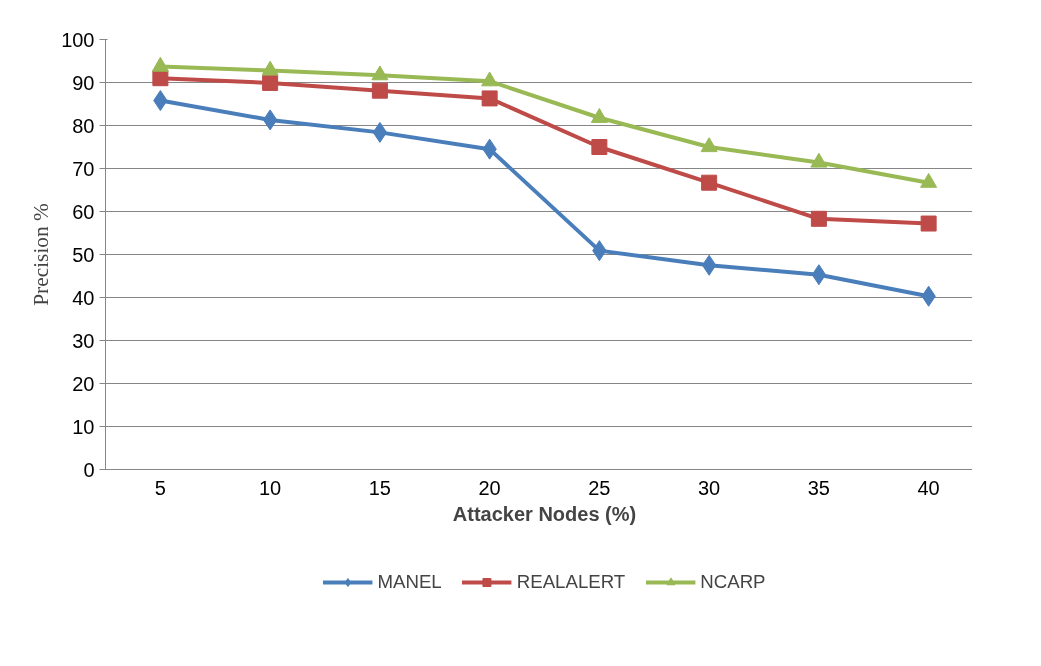 The width and height of the screenshot is (1041, 666). Describe the element at coordinates (818, 487) in the screenshot. I see `x-tick-label: 35` at that location.